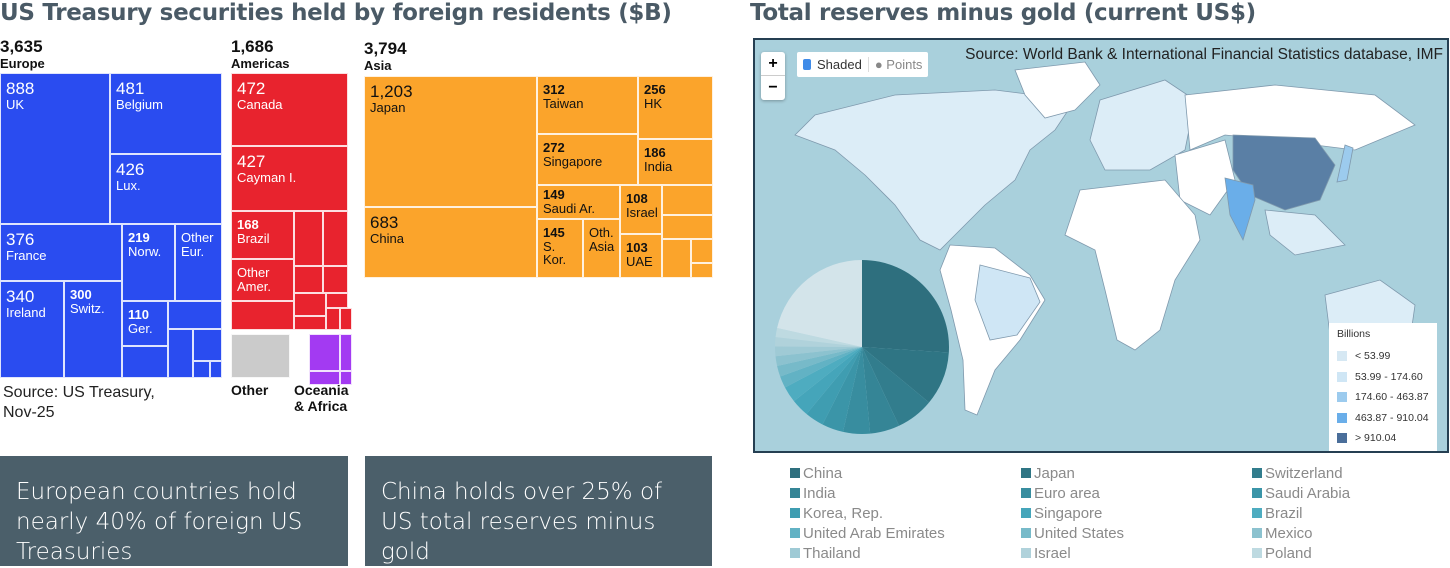 The width and height of the screenshot is (1450, 568). What do you see at coordinates (832, 553) in the screenshot?
I see `legend-label: Thailand` at bounding box center [832, 553].